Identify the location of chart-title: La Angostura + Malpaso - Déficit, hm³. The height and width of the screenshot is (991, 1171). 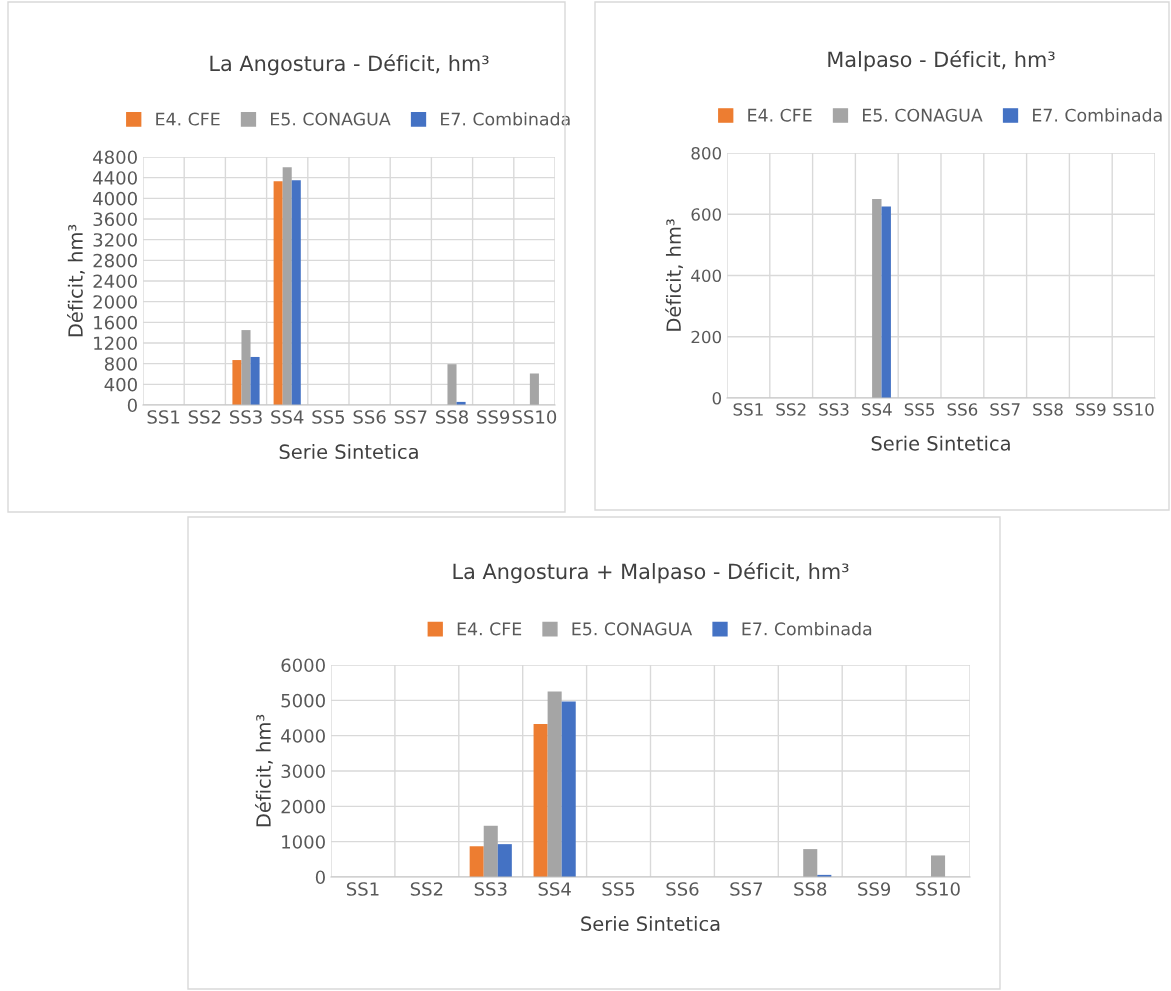
(651, 573).